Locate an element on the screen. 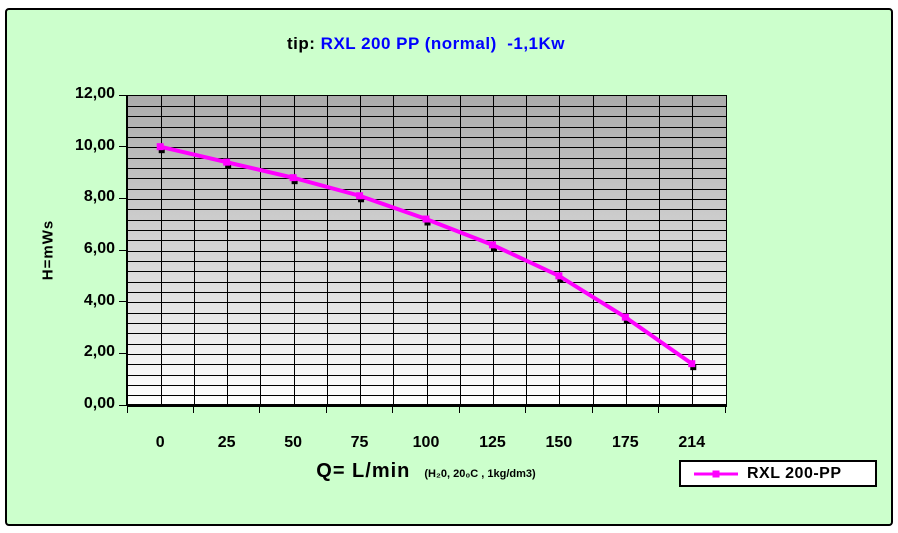  chart-title: tip: RXL 200 PP (normal) -1,1Kw is located at coordinates (426, 44).